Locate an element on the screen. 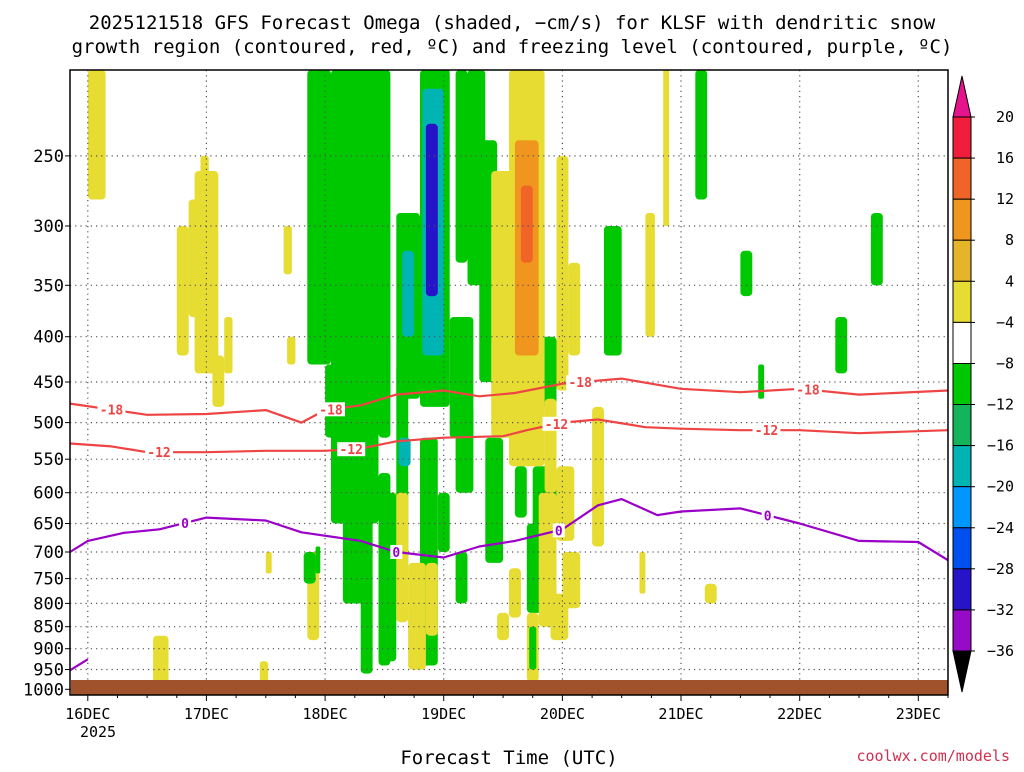 Image resolution: width=1024 pixels, height=772 pixels. contour-label-2-3: 0 is located at coordinates (768, 516).